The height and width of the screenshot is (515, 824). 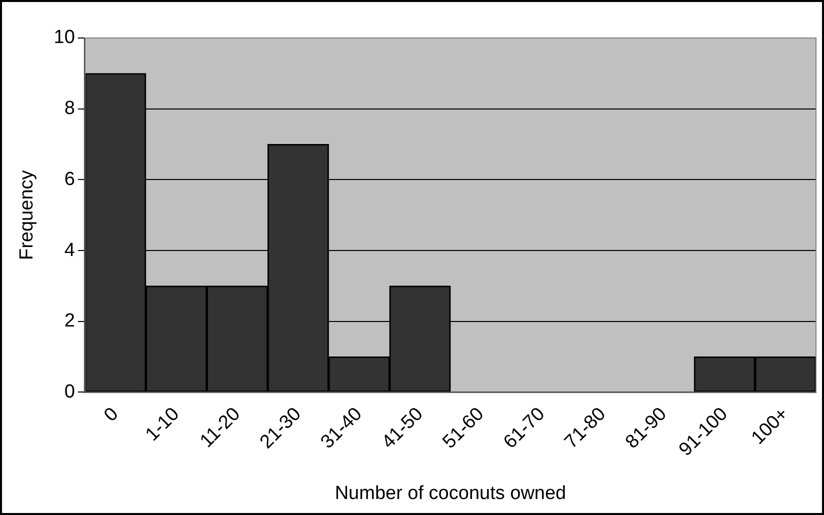 I want to click on y-tick-label: 6, so click(x=69, y=179).